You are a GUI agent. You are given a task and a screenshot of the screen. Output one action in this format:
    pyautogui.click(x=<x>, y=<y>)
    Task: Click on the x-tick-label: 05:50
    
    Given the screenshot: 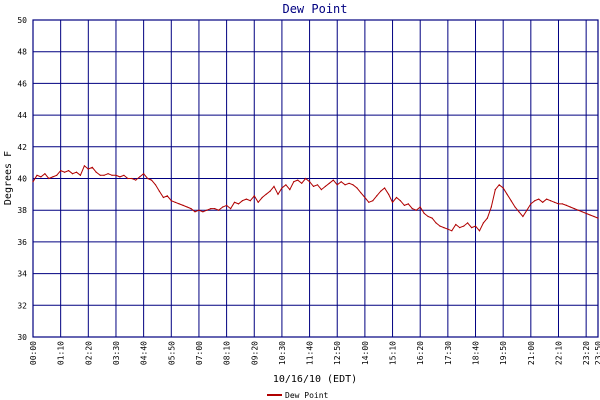 What is the action you would take?
    pyautogui.click(x=171, y=353)
    